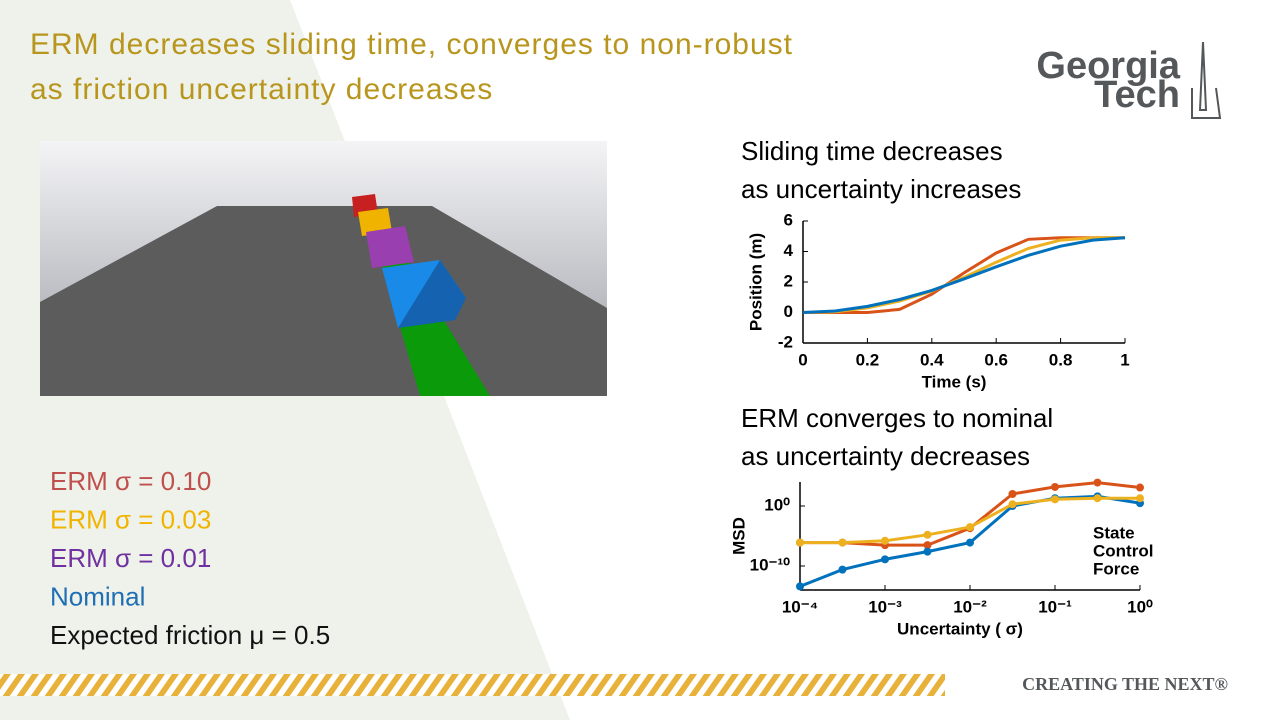 Image resolution: width=1280 pixels, height=725 pixels. Describe the element at coordinates (802, 359) in the screenshot. I see `x-tick-label: 0` at that location.